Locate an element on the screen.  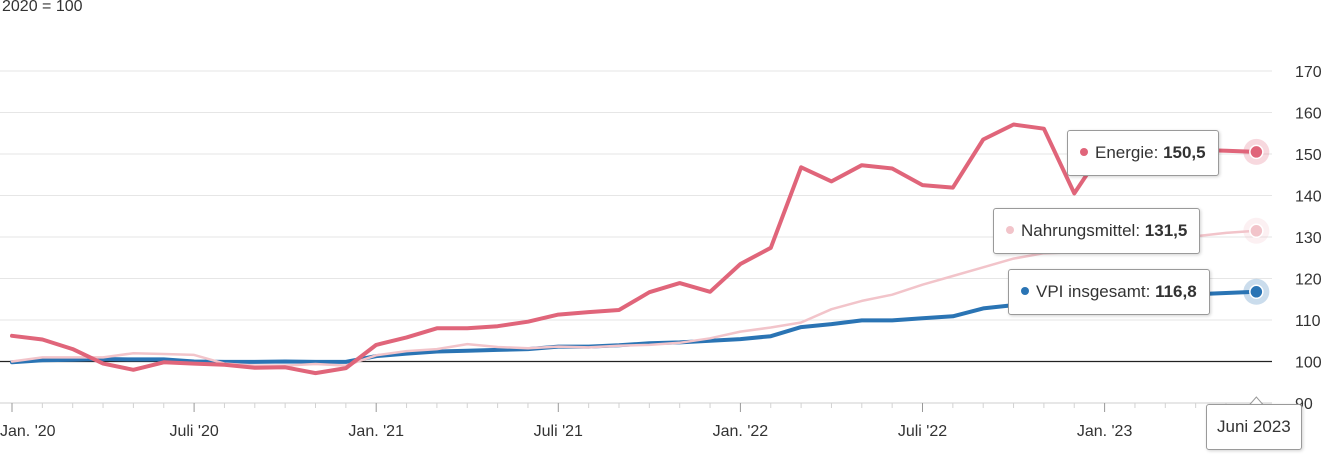
tooltip-nahrungsmittel-value: 131,5 is located at coordinates (1166, 230).